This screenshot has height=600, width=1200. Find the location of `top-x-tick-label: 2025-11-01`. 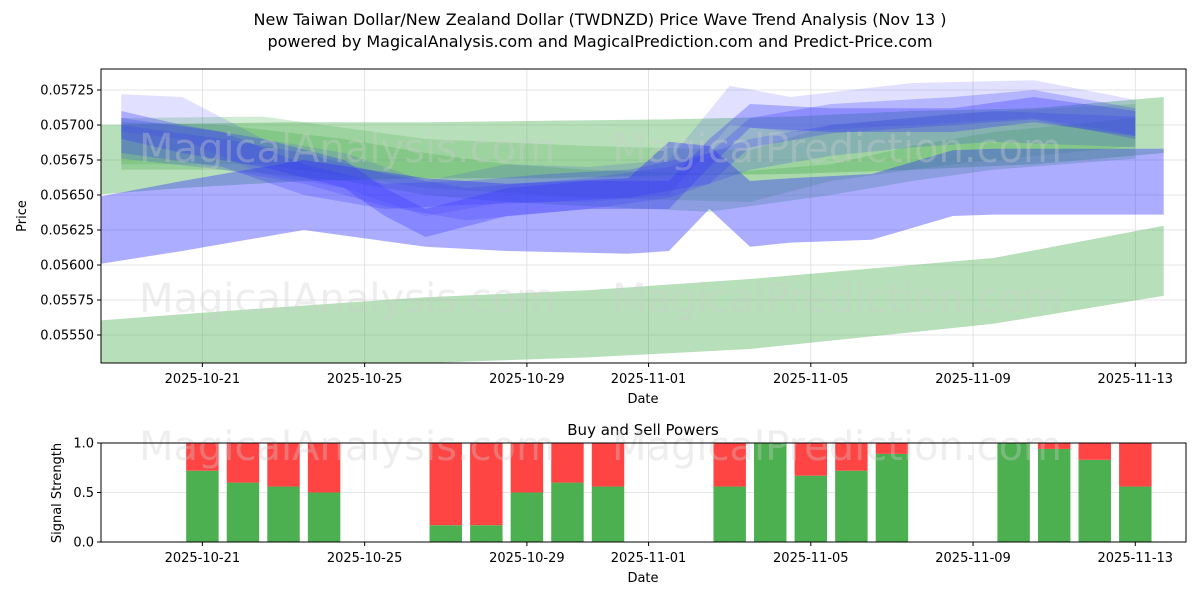

top-x-tick-label: 2025-11-01 is located at coordinates (649, 379).